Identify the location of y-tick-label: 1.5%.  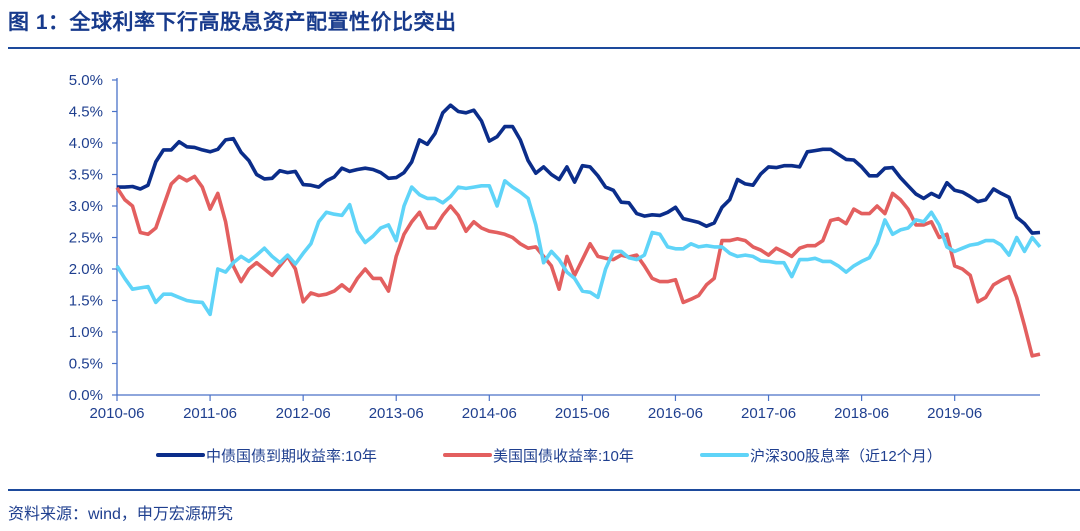
(86, 301).